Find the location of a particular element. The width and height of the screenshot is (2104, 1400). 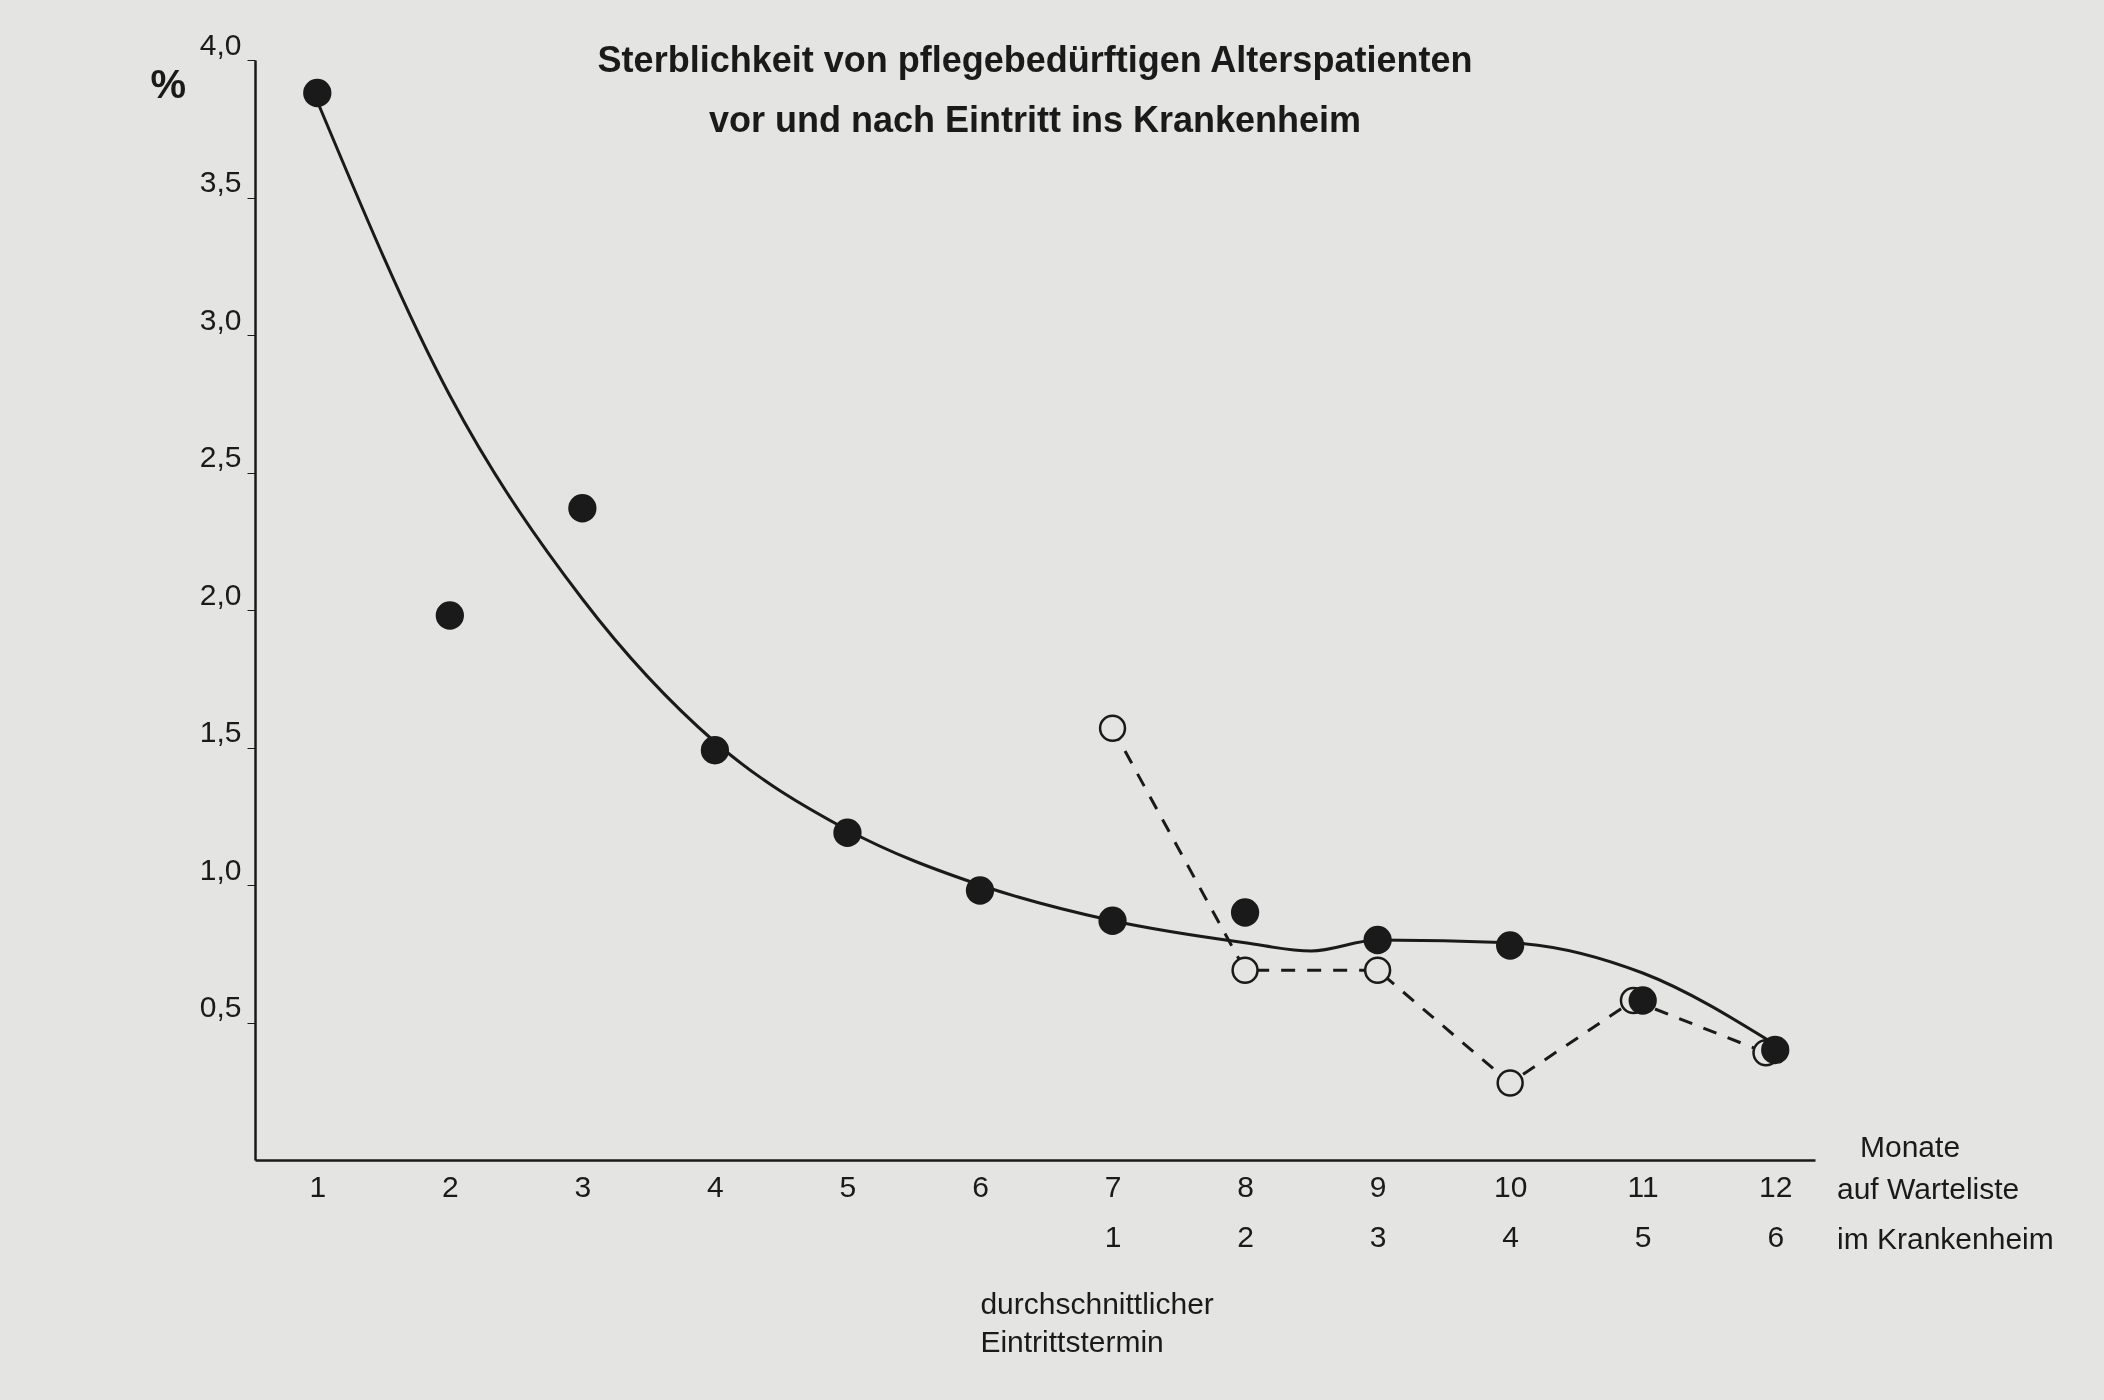

x-tick-label: 8 is located at coordinates (1245, 1186).